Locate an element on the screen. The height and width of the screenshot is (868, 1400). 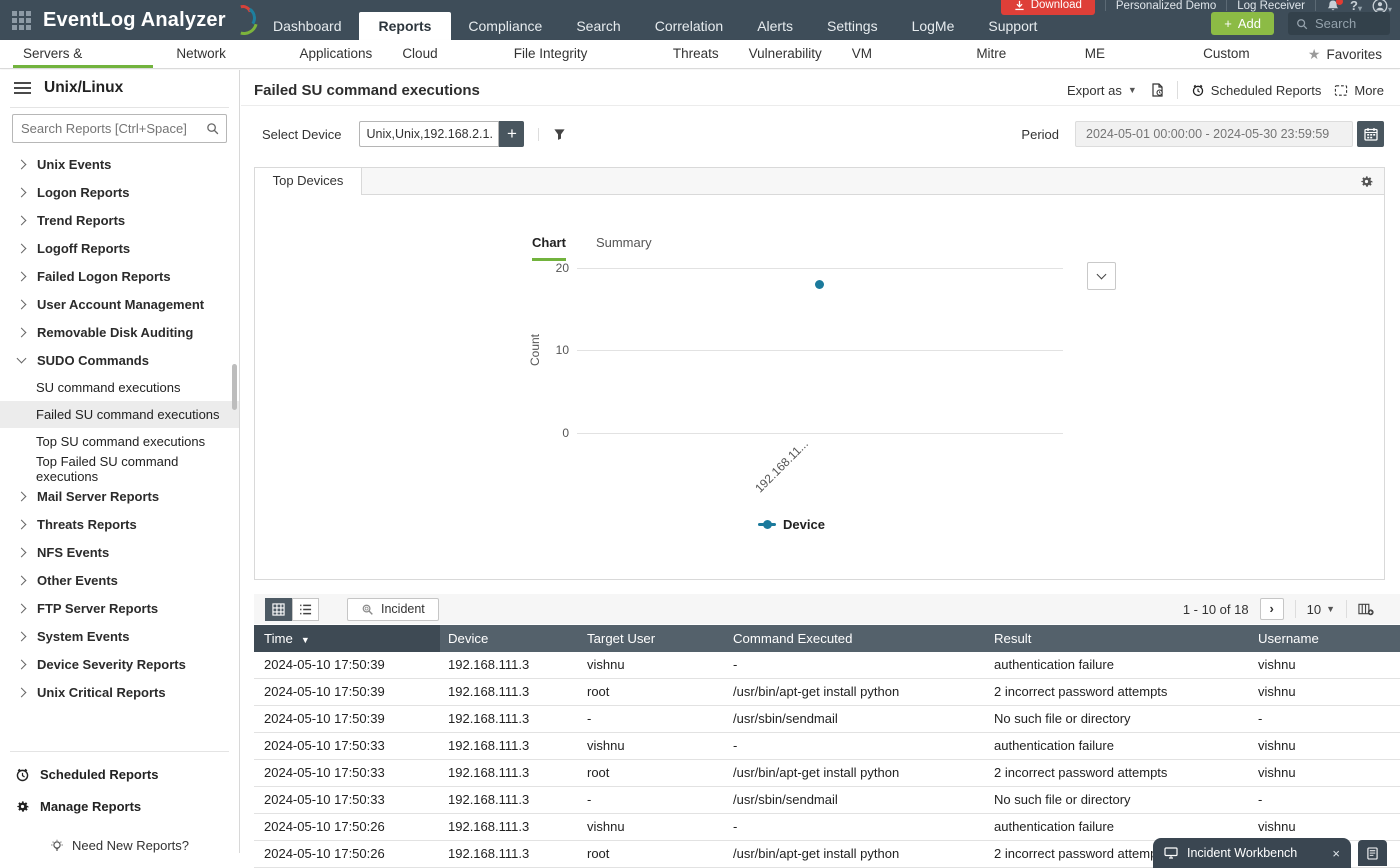
add-column-button is located at coordinates (1366, 609).